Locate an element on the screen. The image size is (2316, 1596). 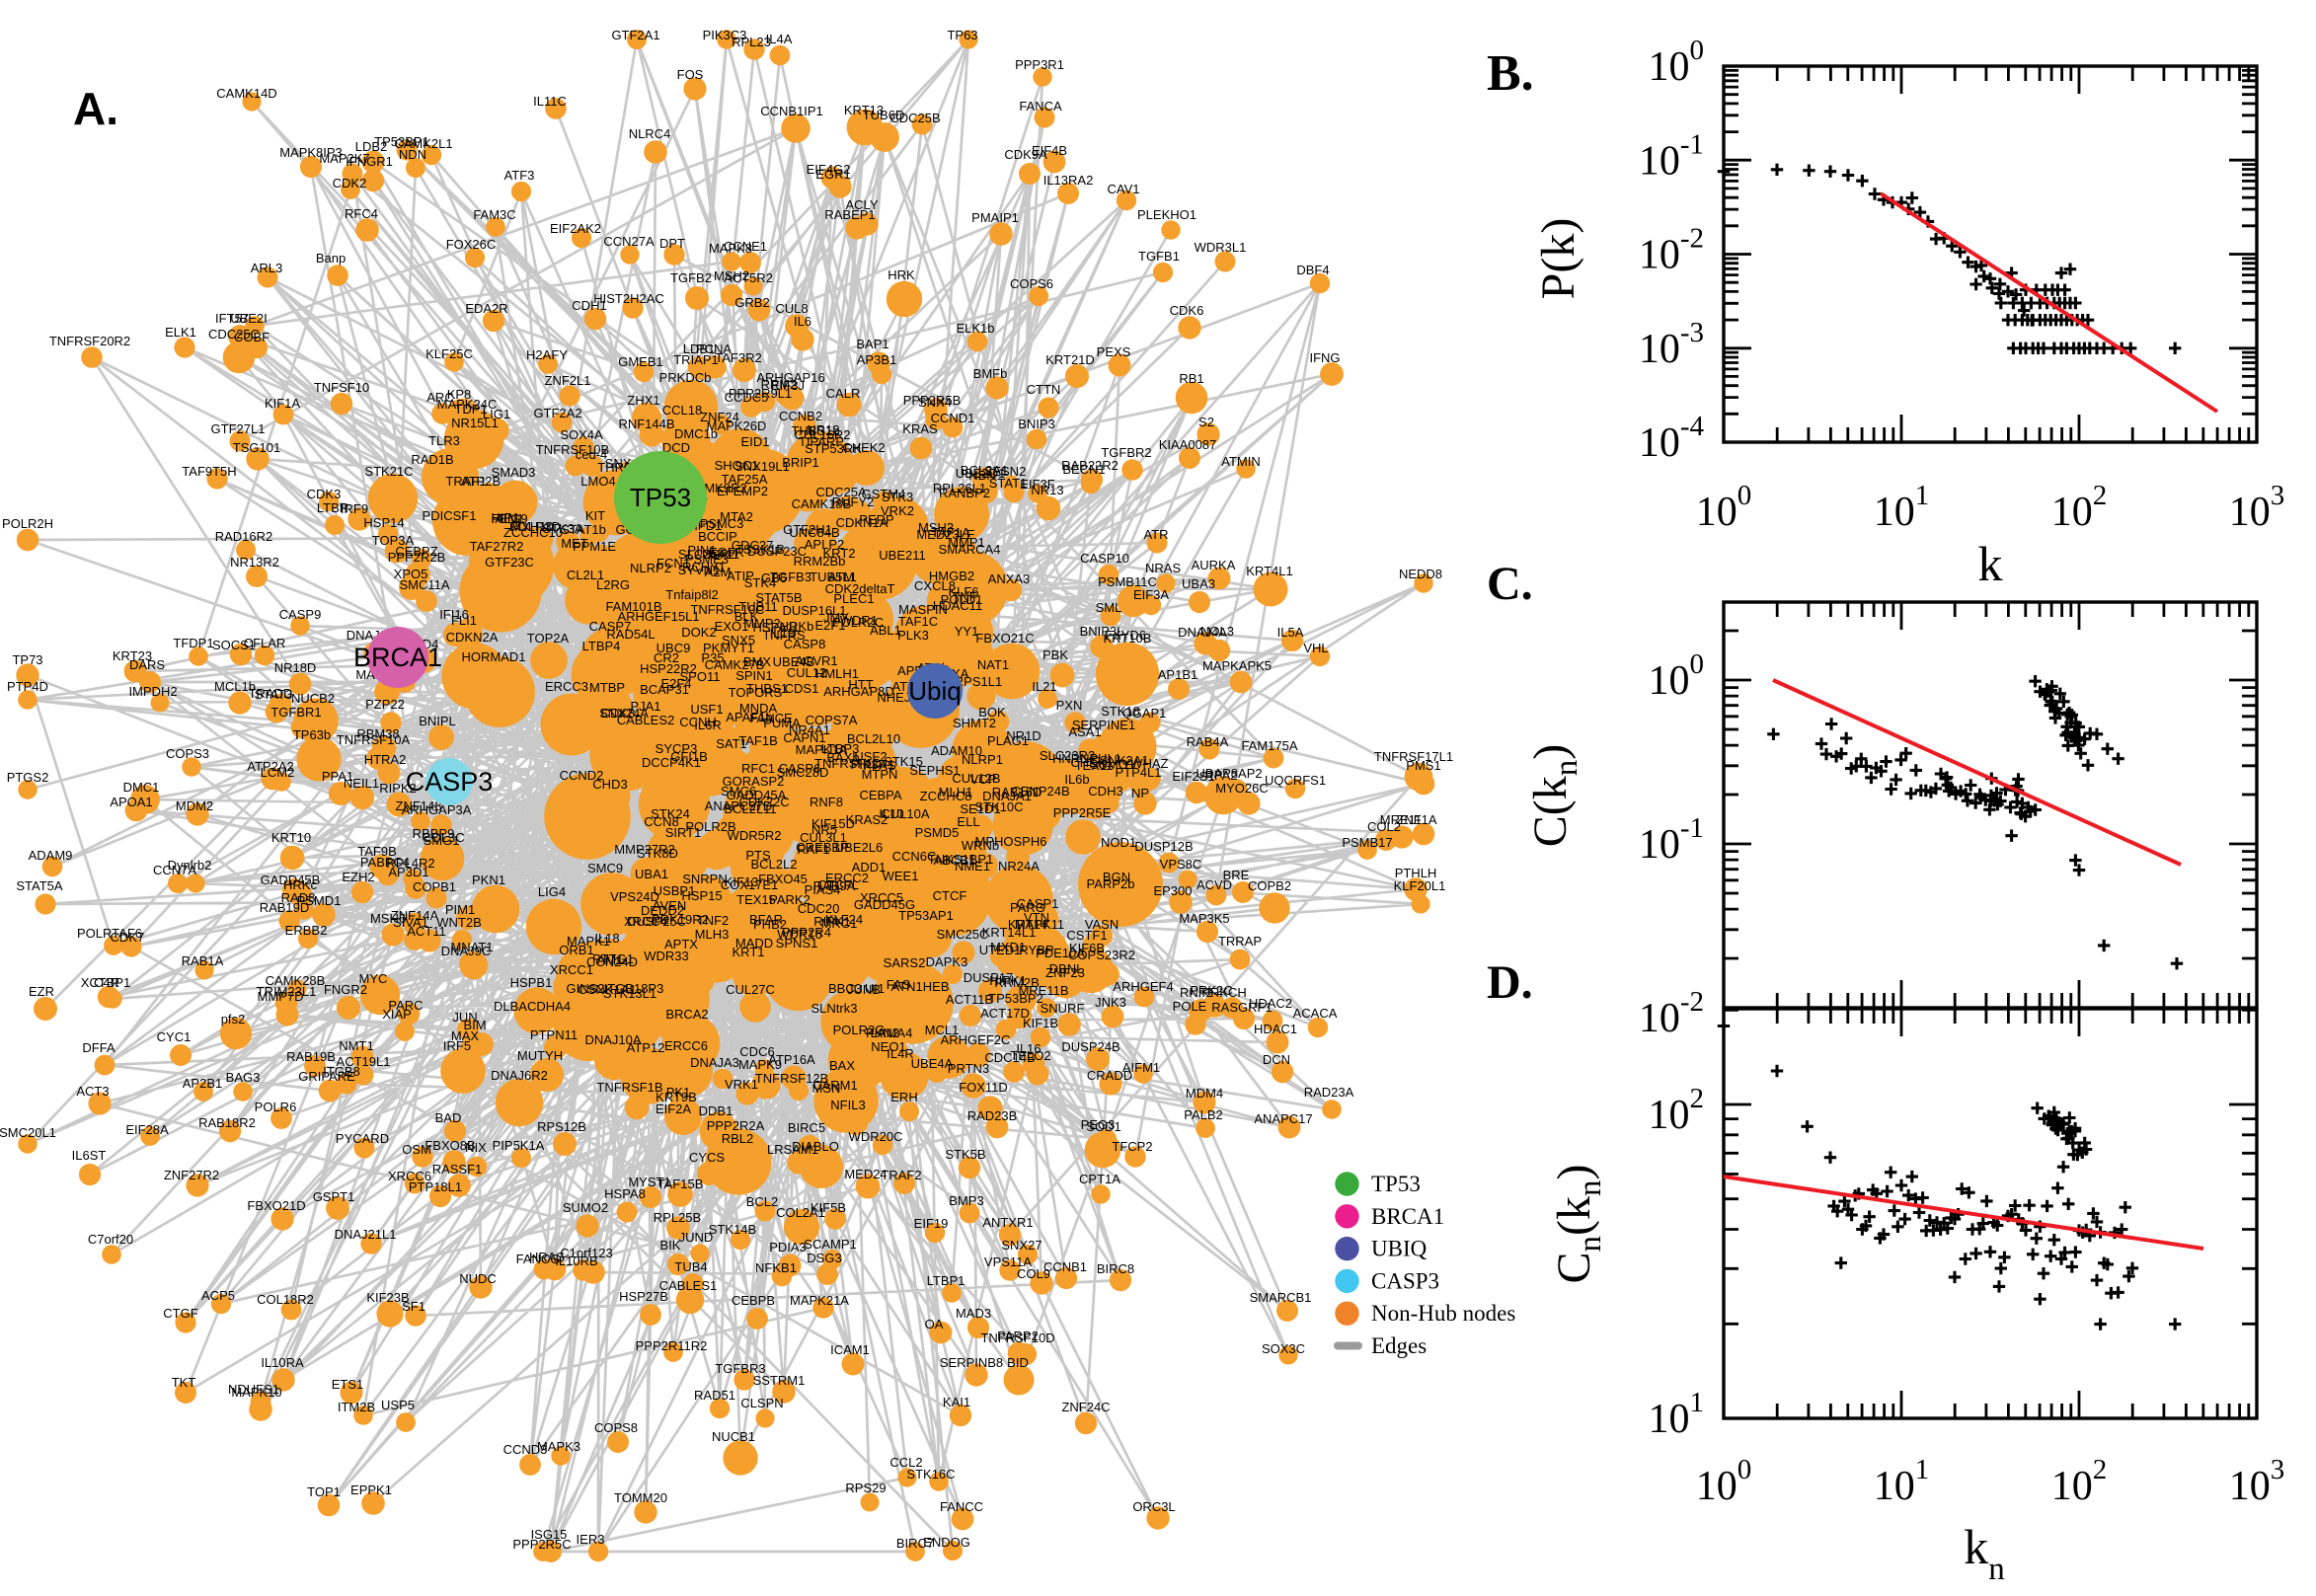
svg-text: THBS1b is located at coordinates (815, 430).